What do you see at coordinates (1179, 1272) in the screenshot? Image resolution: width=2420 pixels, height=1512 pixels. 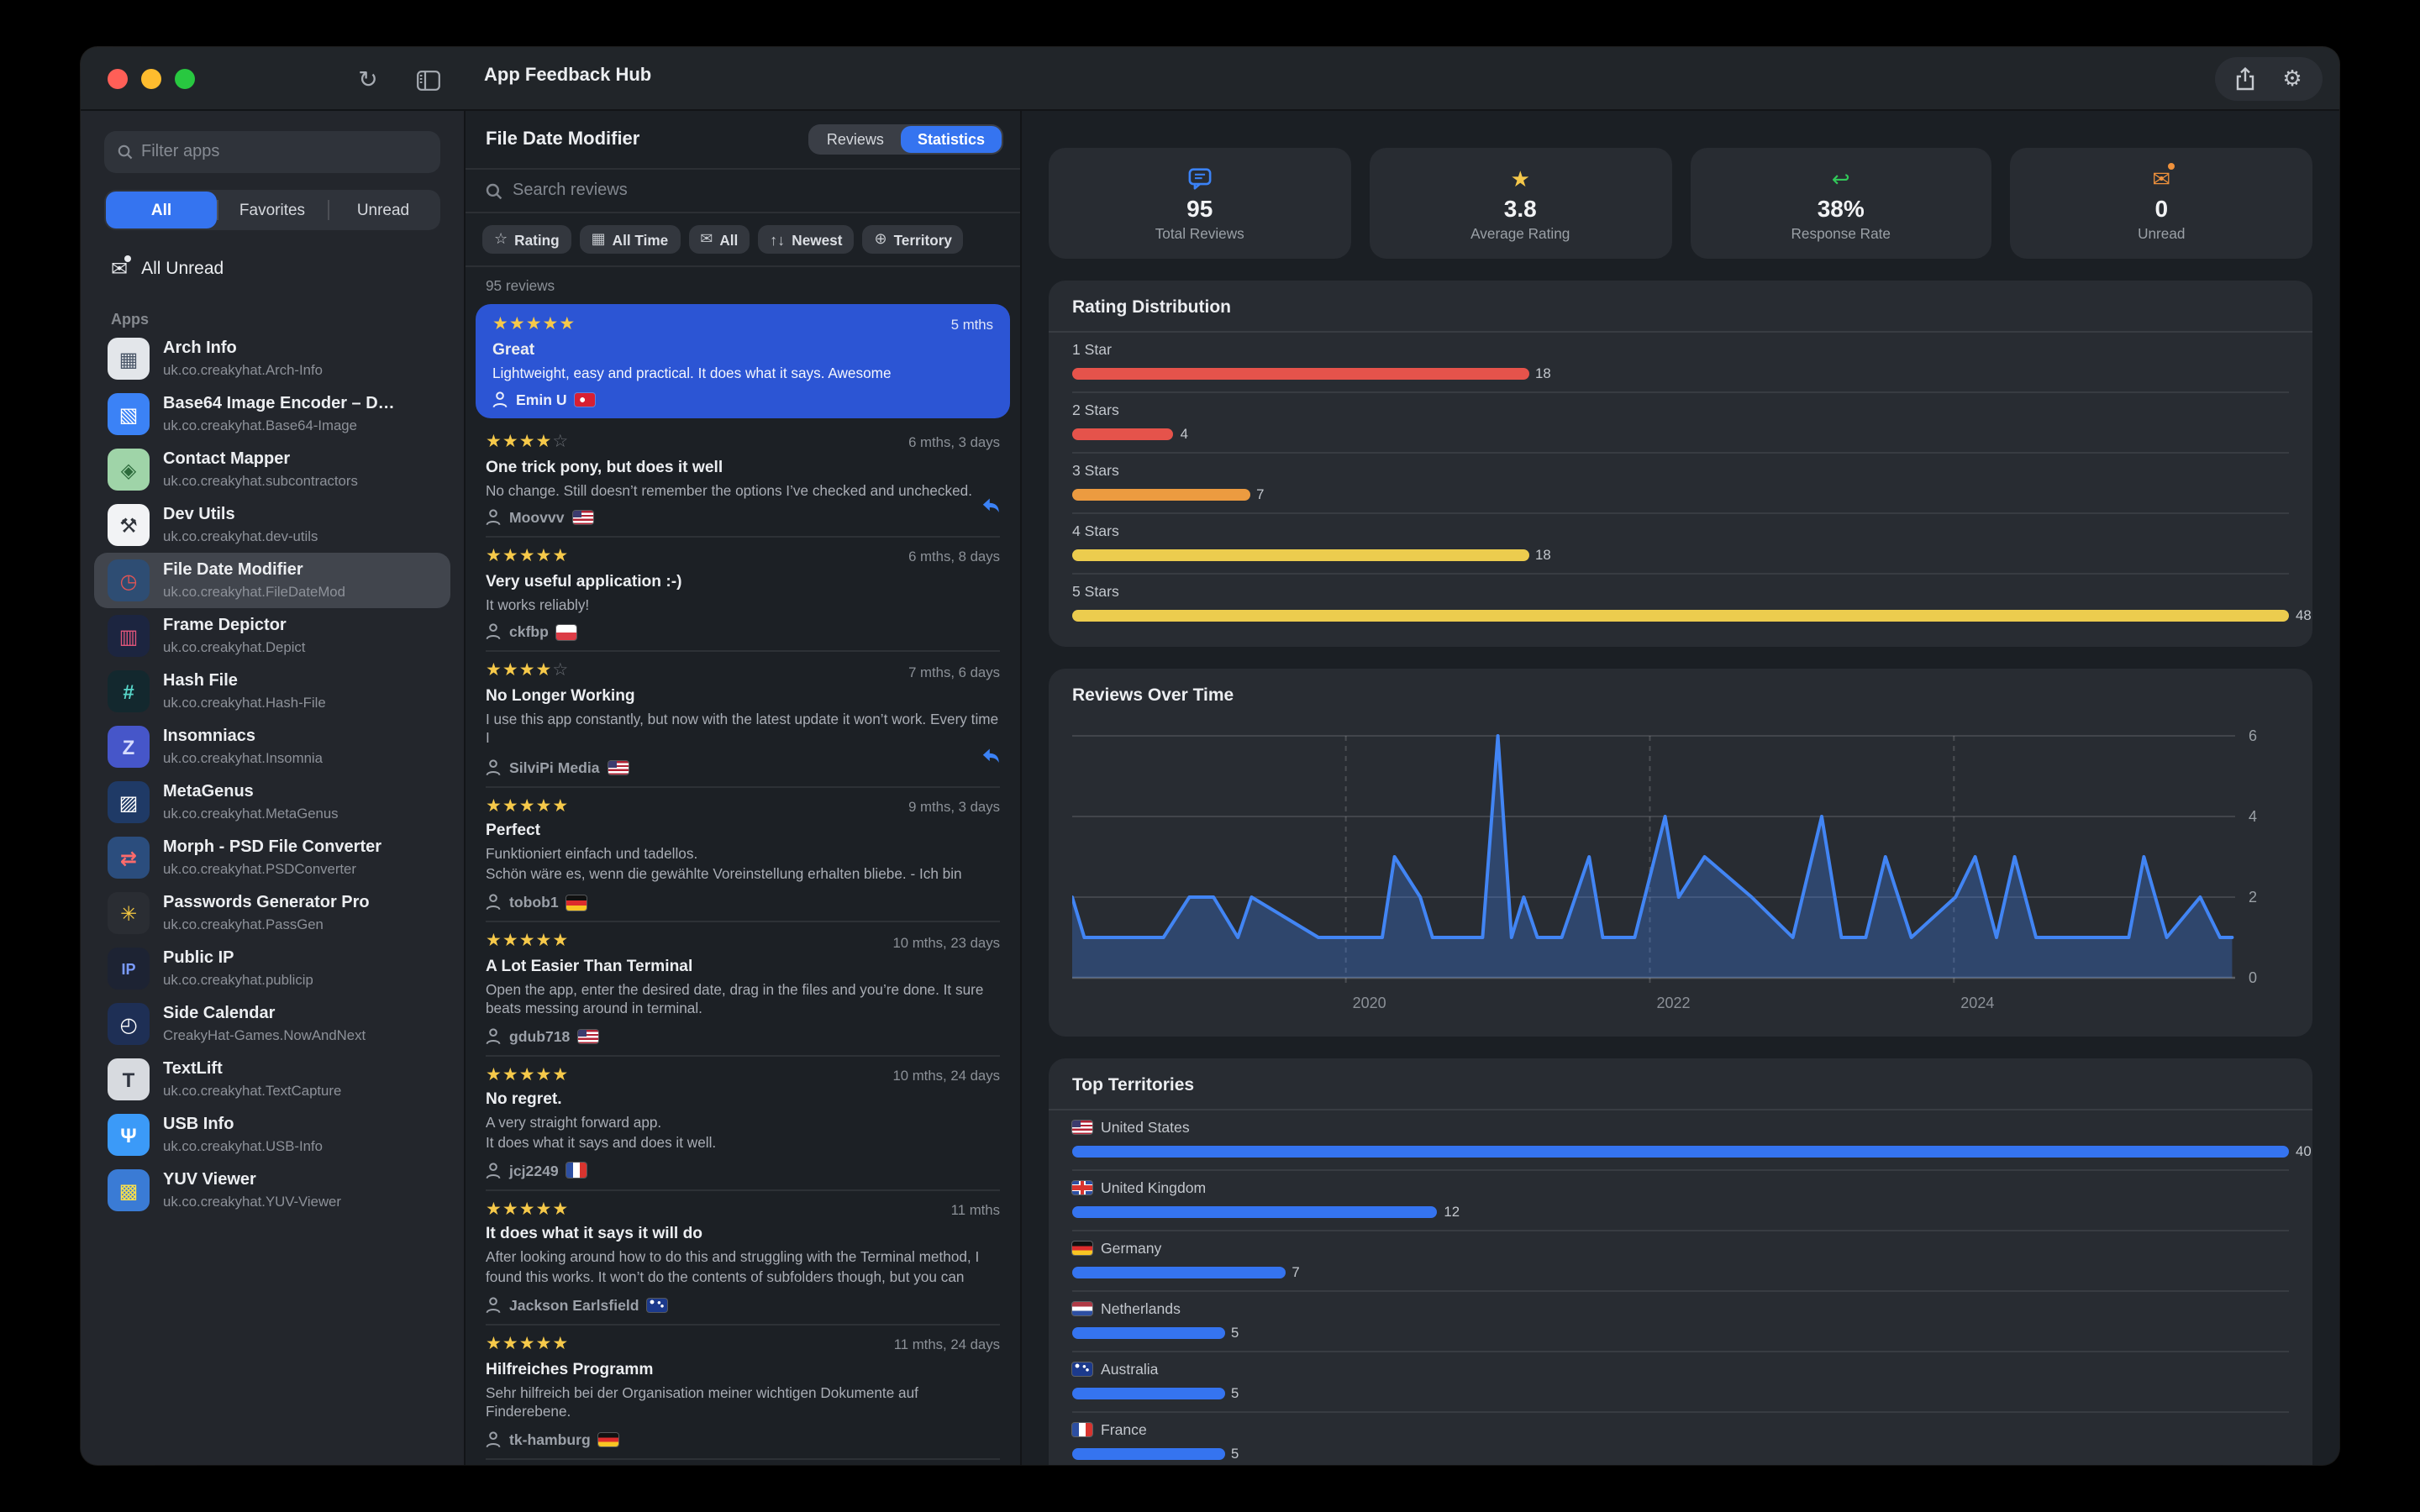 I see `territory-bar` at bounding box center [1179, 1272].